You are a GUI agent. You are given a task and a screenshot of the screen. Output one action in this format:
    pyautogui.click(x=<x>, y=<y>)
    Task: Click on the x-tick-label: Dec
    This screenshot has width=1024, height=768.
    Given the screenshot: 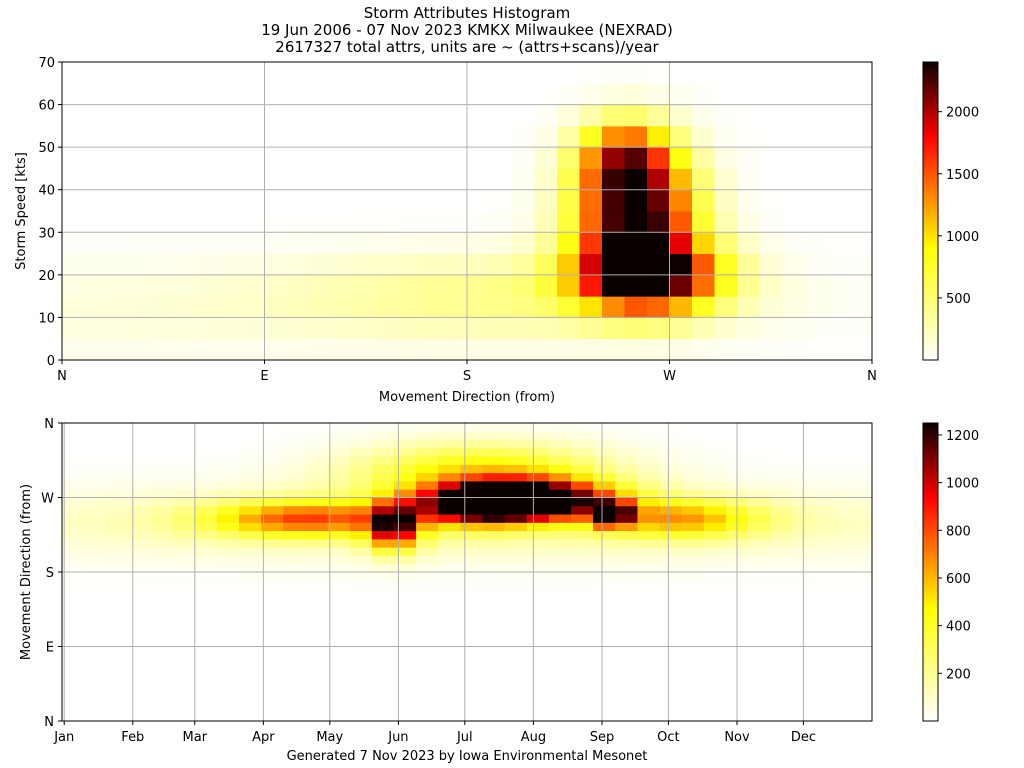 What is the action you would take?
    pyautogui.click(x=803, y=737)
    